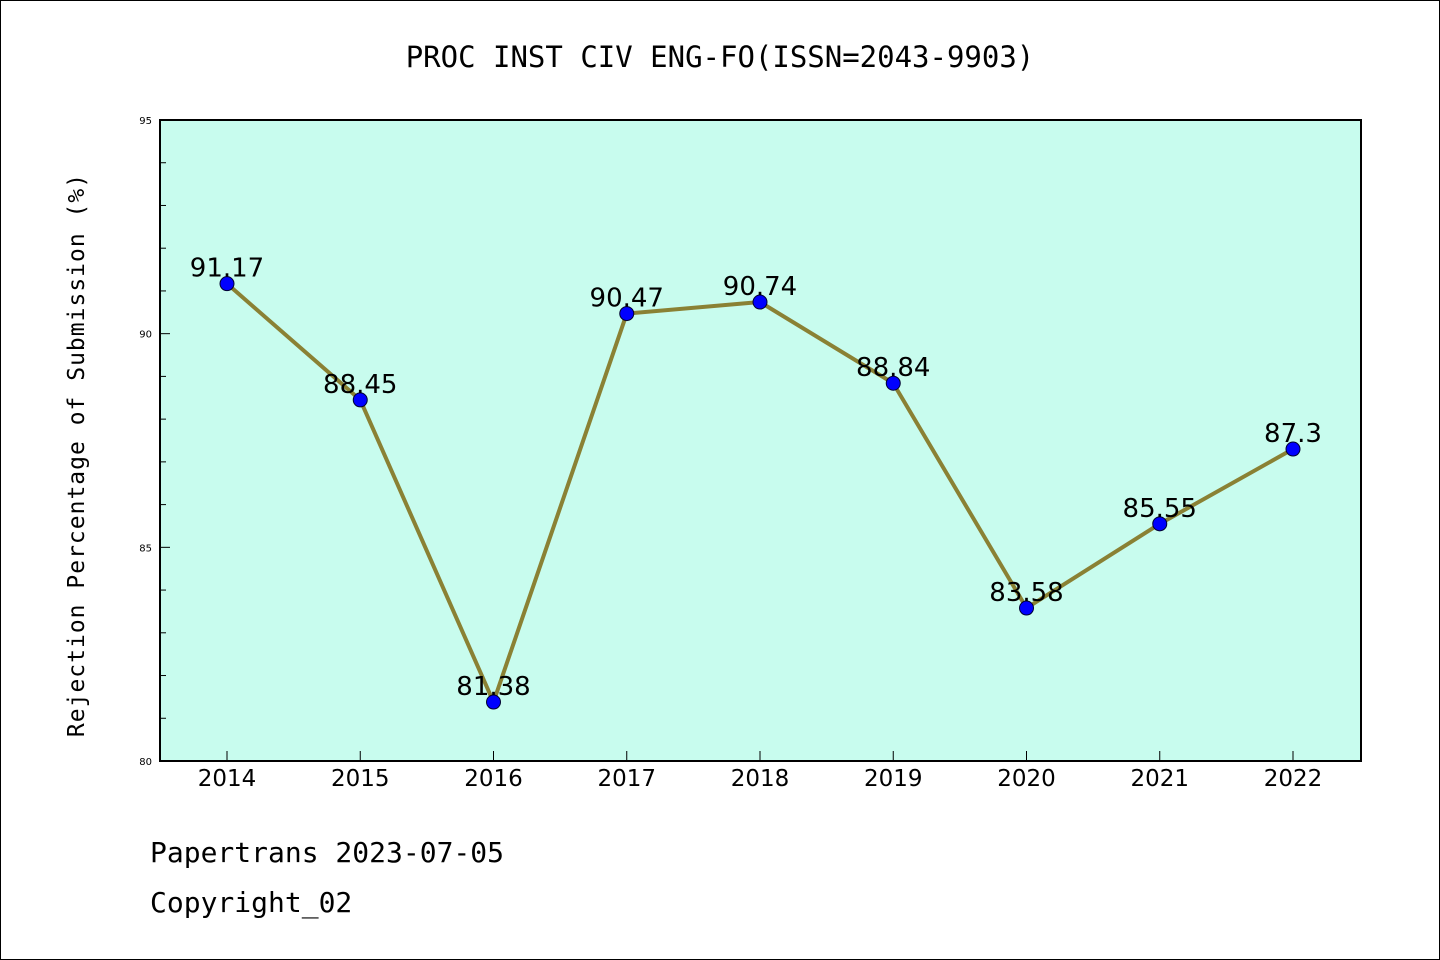  I want to click on chart-title: PROC INST CIV ENG-FO(ISSN=2043-9903), so click(720, 57).